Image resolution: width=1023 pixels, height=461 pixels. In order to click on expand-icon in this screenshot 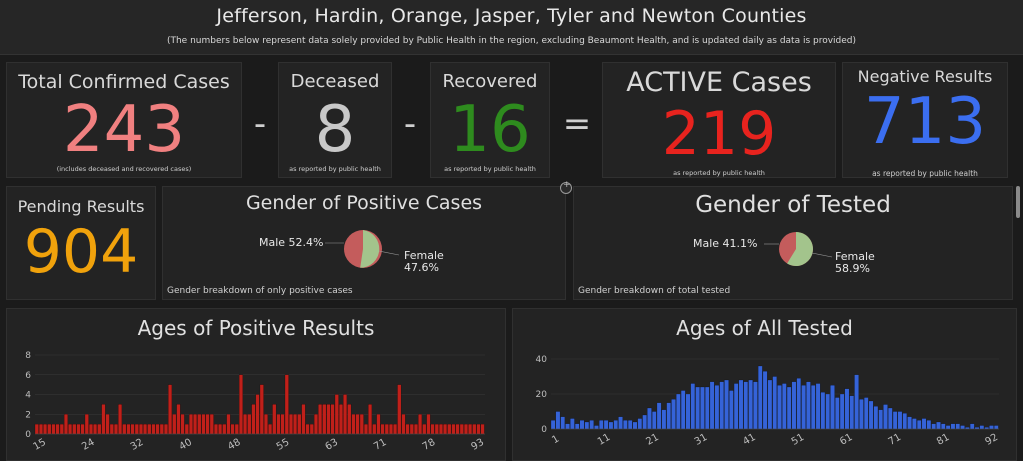, I will do `click(566, 187)`.